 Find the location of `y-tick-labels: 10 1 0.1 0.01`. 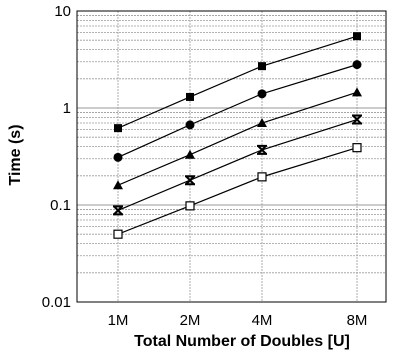

y-tick-labels: 10 1 0.1 0.01 is located at coordinates (56, 157).